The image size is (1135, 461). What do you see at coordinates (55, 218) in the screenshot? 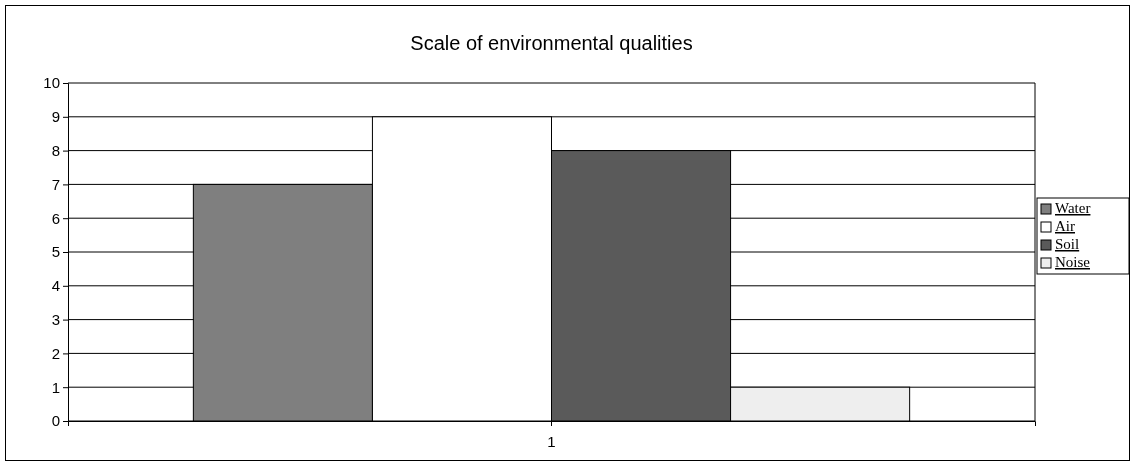
I see `y-tick-label: 6` at bounding box center [55, 218].